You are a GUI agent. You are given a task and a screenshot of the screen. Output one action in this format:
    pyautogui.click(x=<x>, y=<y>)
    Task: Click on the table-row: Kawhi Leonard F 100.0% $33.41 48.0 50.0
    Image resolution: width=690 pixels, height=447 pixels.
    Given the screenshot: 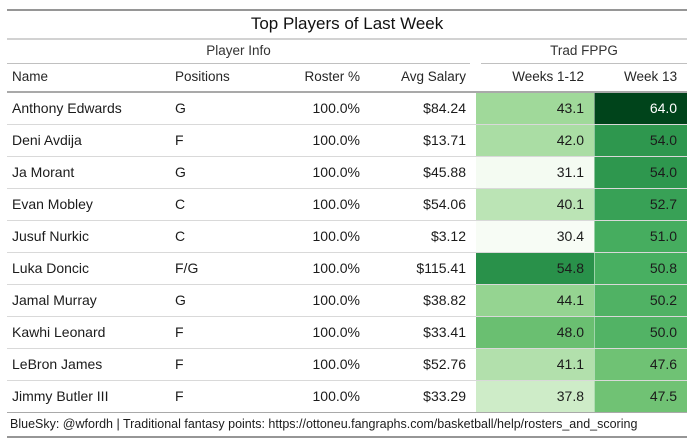 What is the action you would take?
    pyautogui.click(x=347, y=332)
    